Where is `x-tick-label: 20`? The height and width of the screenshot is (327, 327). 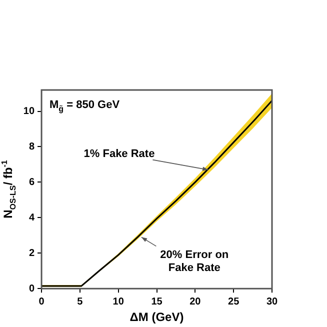 x-tick-label: 20 is located at coordinates (196, 302).